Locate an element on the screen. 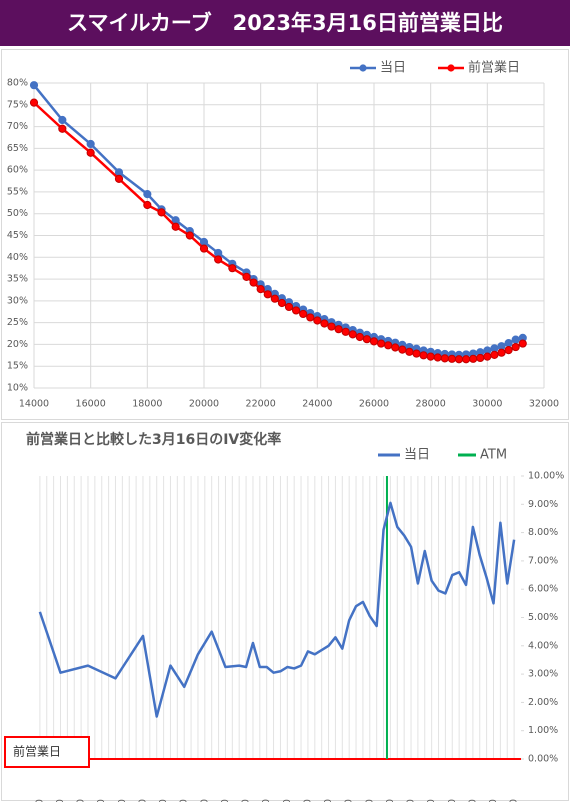 Image resolution: width=570 pixels, height=802 pixels. y-tick-label: 50% is located at coordinates (17, 213).